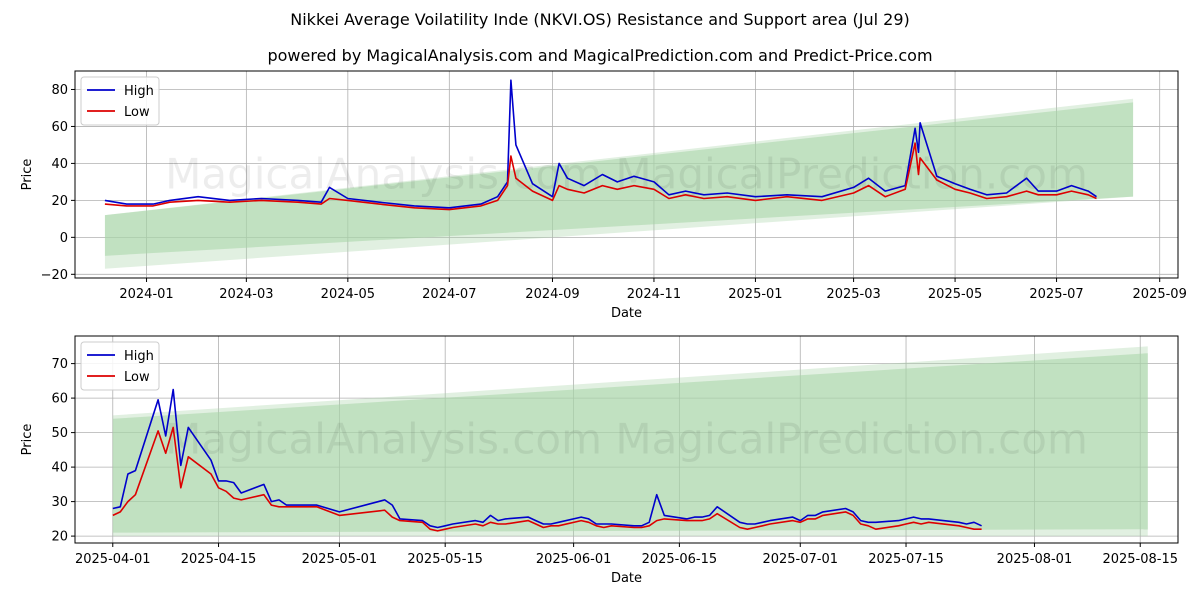 This screenshot has height=600, width=1200. I want to click on top-ytick-label: 20, so click(59, 201).